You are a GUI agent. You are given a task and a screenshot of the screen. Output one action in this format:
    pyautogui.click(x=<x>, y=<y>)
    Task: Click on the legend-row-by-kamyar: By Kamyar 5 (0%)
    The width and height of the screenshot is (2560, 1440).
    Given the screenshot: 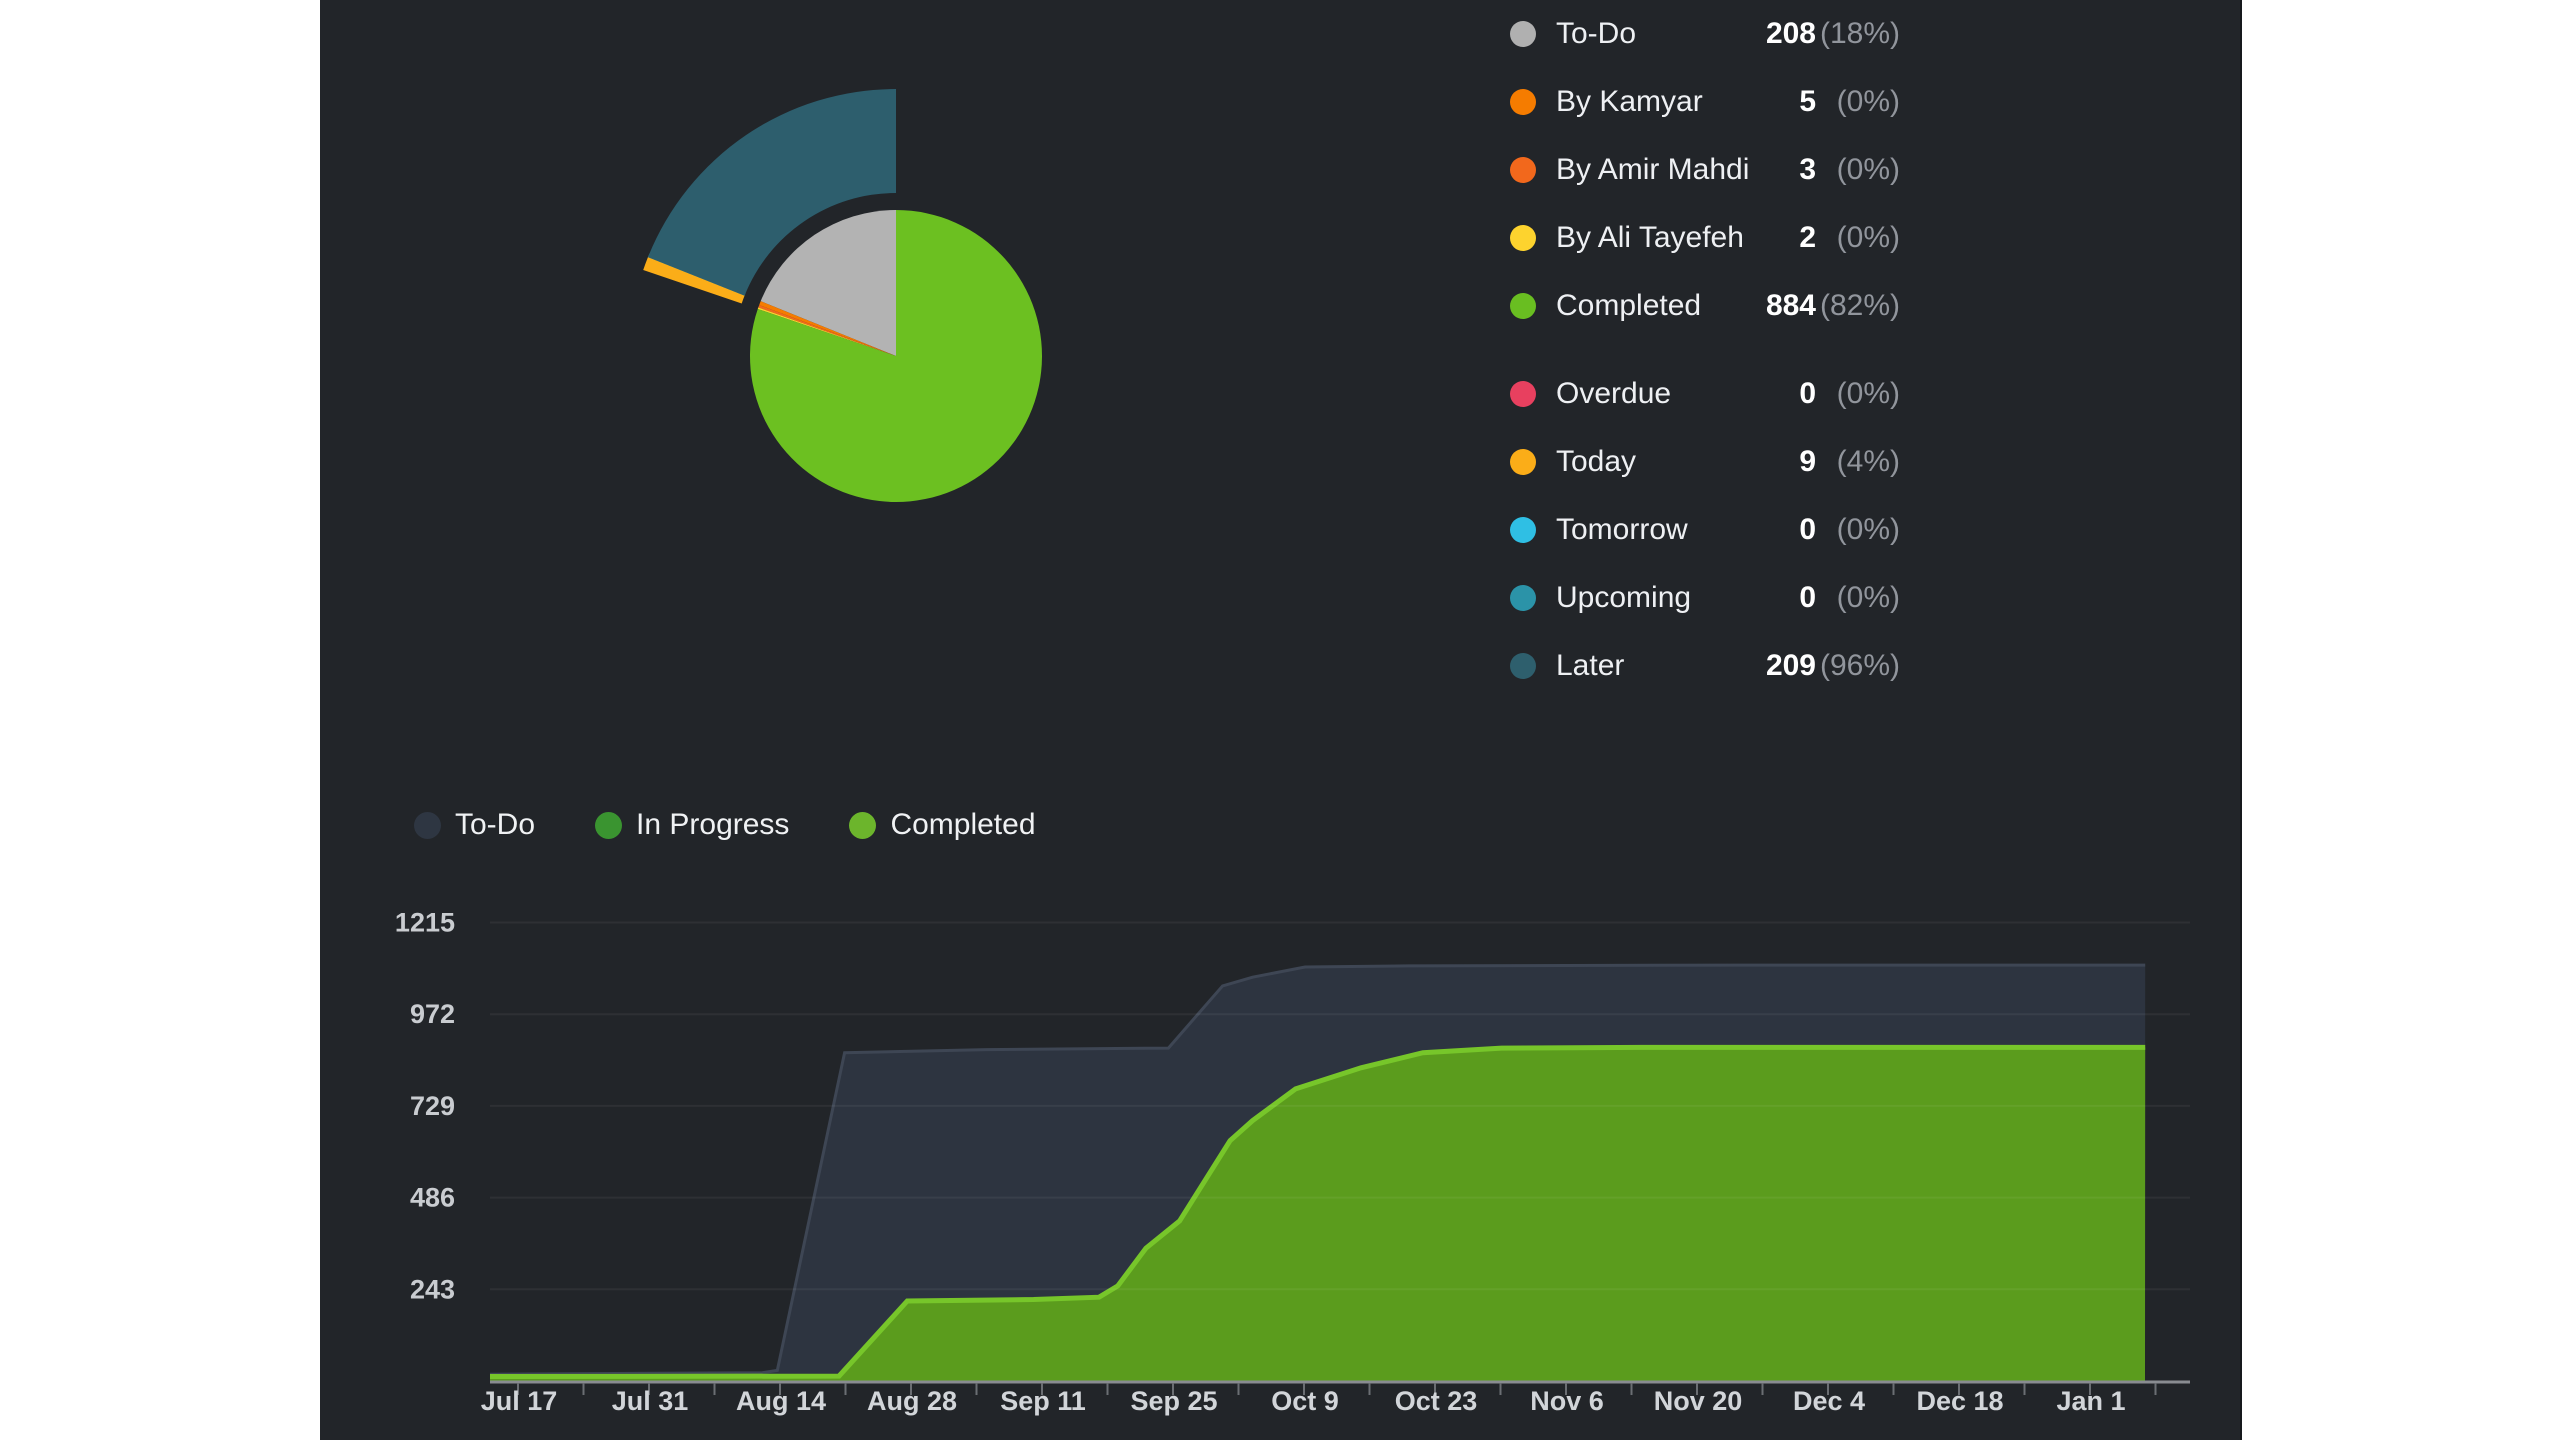 What is the action you would take?
    pyautogui.click(x=1705, y=102)
    